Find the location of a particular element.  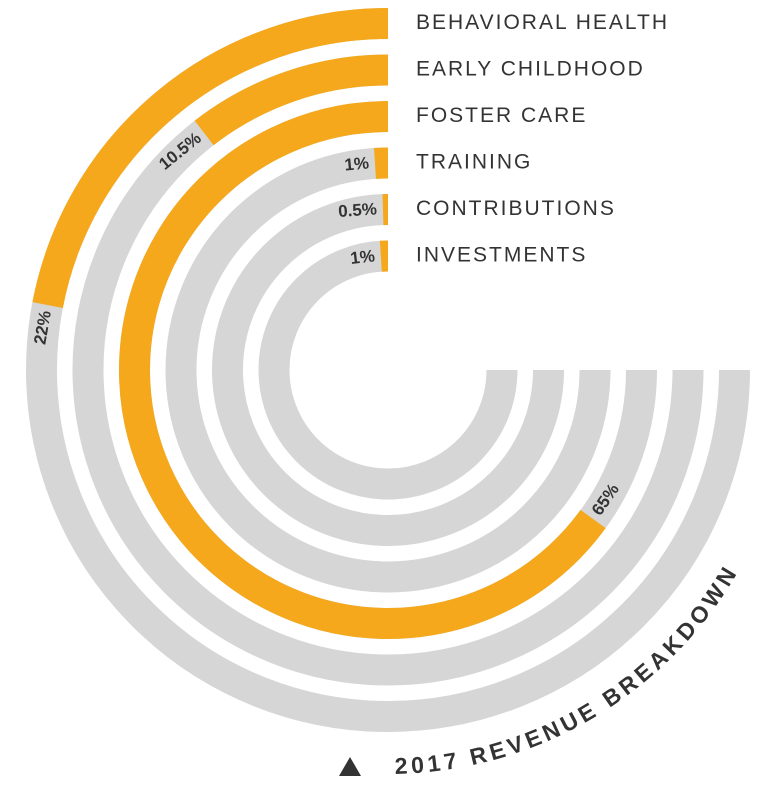

category-label: CONTRIBUTIONS is located at coordinates (516, 208).